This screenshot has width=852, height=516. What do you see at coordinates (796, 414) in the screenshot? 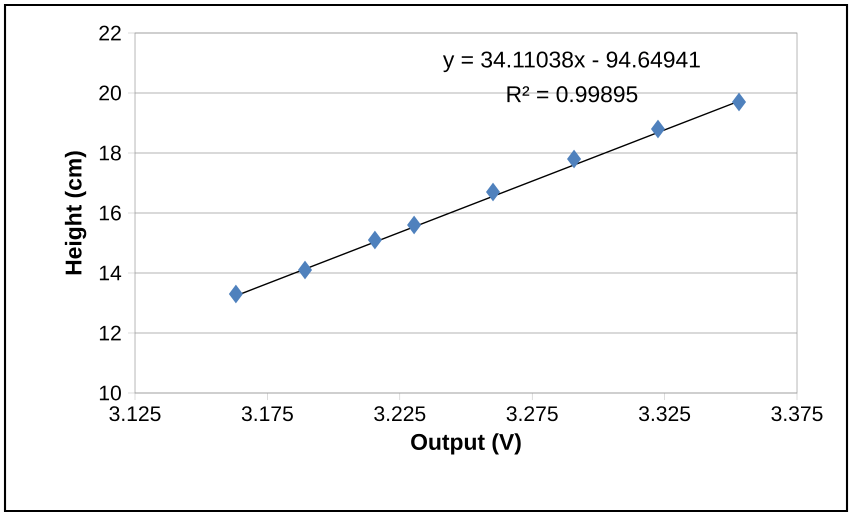
I see `x-tick-label: 3.375` at bounding box center [796, 414].